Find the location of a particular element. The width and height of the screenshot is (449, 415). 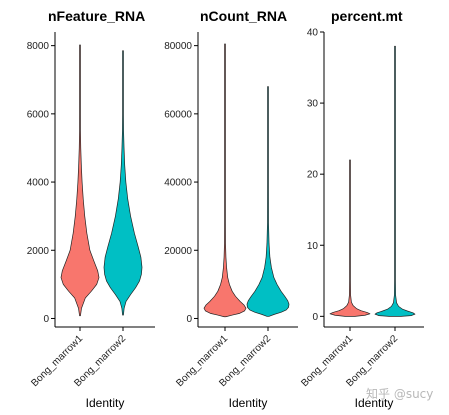

watermark: 知乎 @sucy is located at coordinates (399, 394).